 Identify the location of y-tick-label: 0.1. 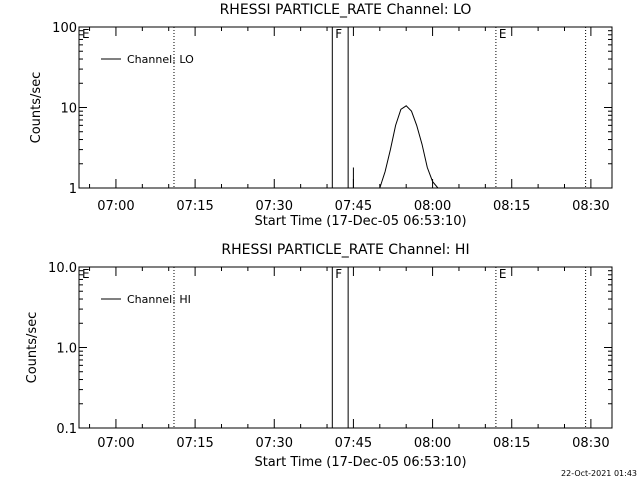
(66, 429).